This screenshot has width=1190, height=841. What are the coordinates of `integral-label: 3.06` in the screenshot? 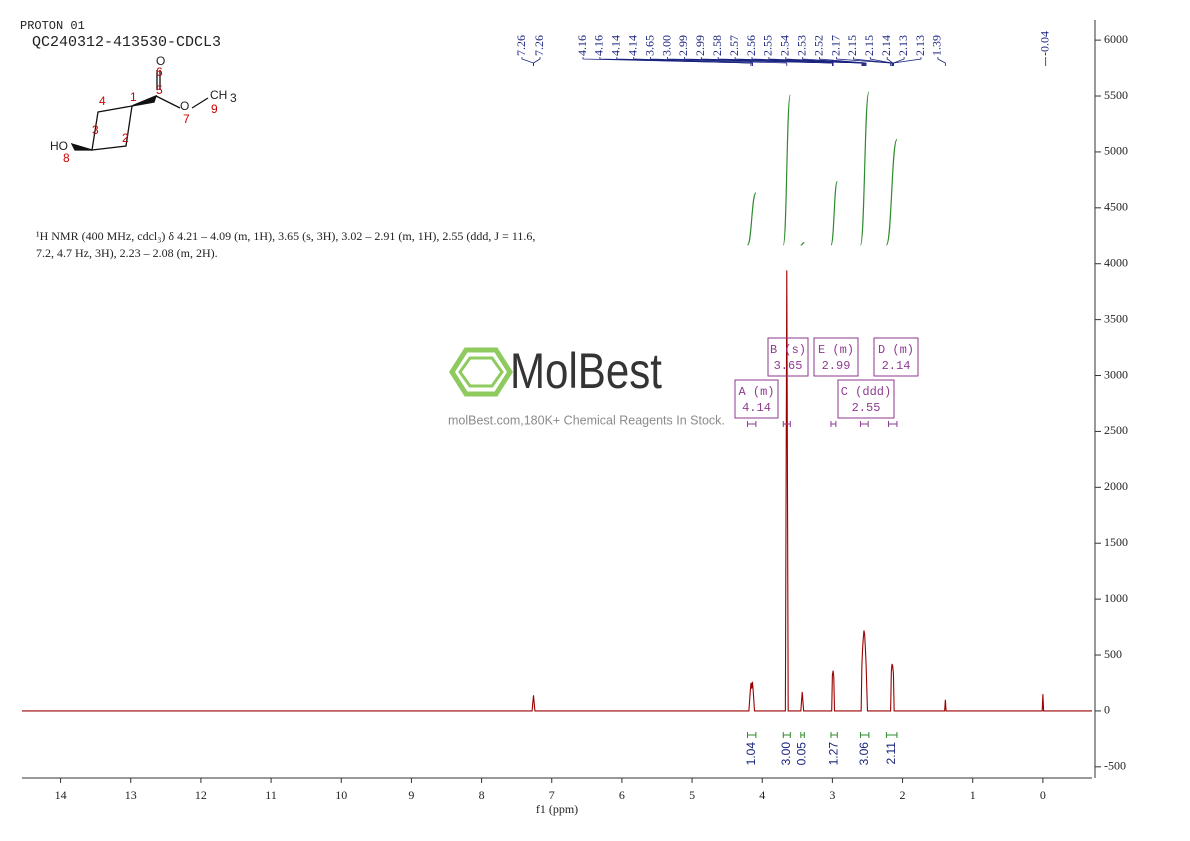 It's located at (864, 754).